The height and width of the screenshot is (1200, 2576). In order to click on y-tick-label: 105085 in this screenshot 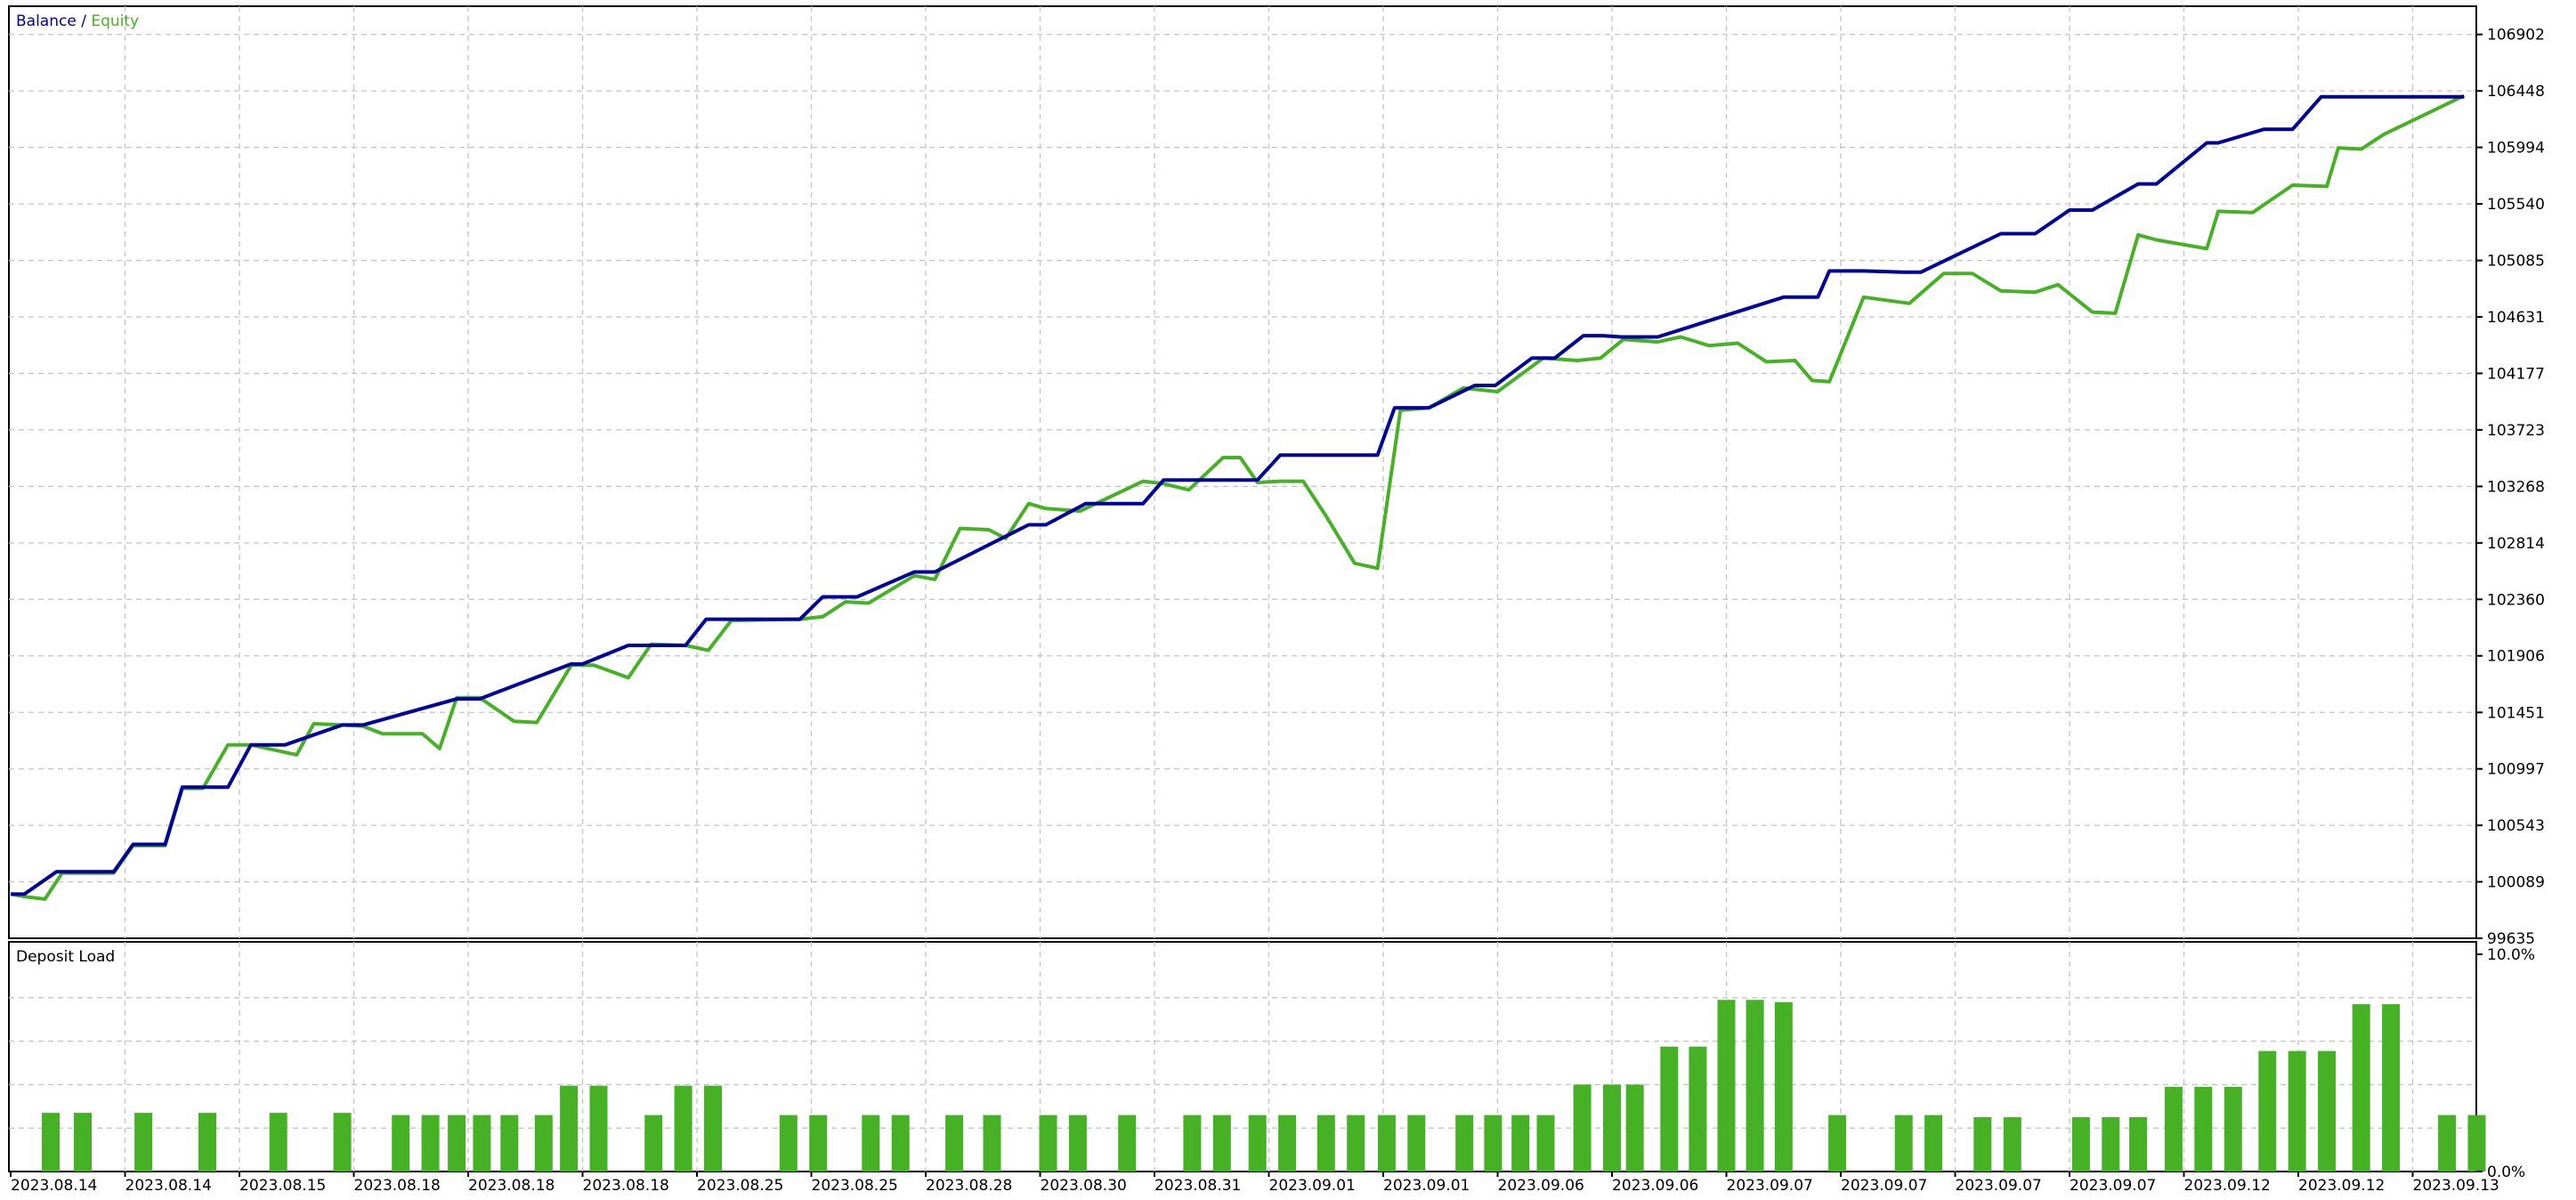, I will do `click(2516, 262)`.